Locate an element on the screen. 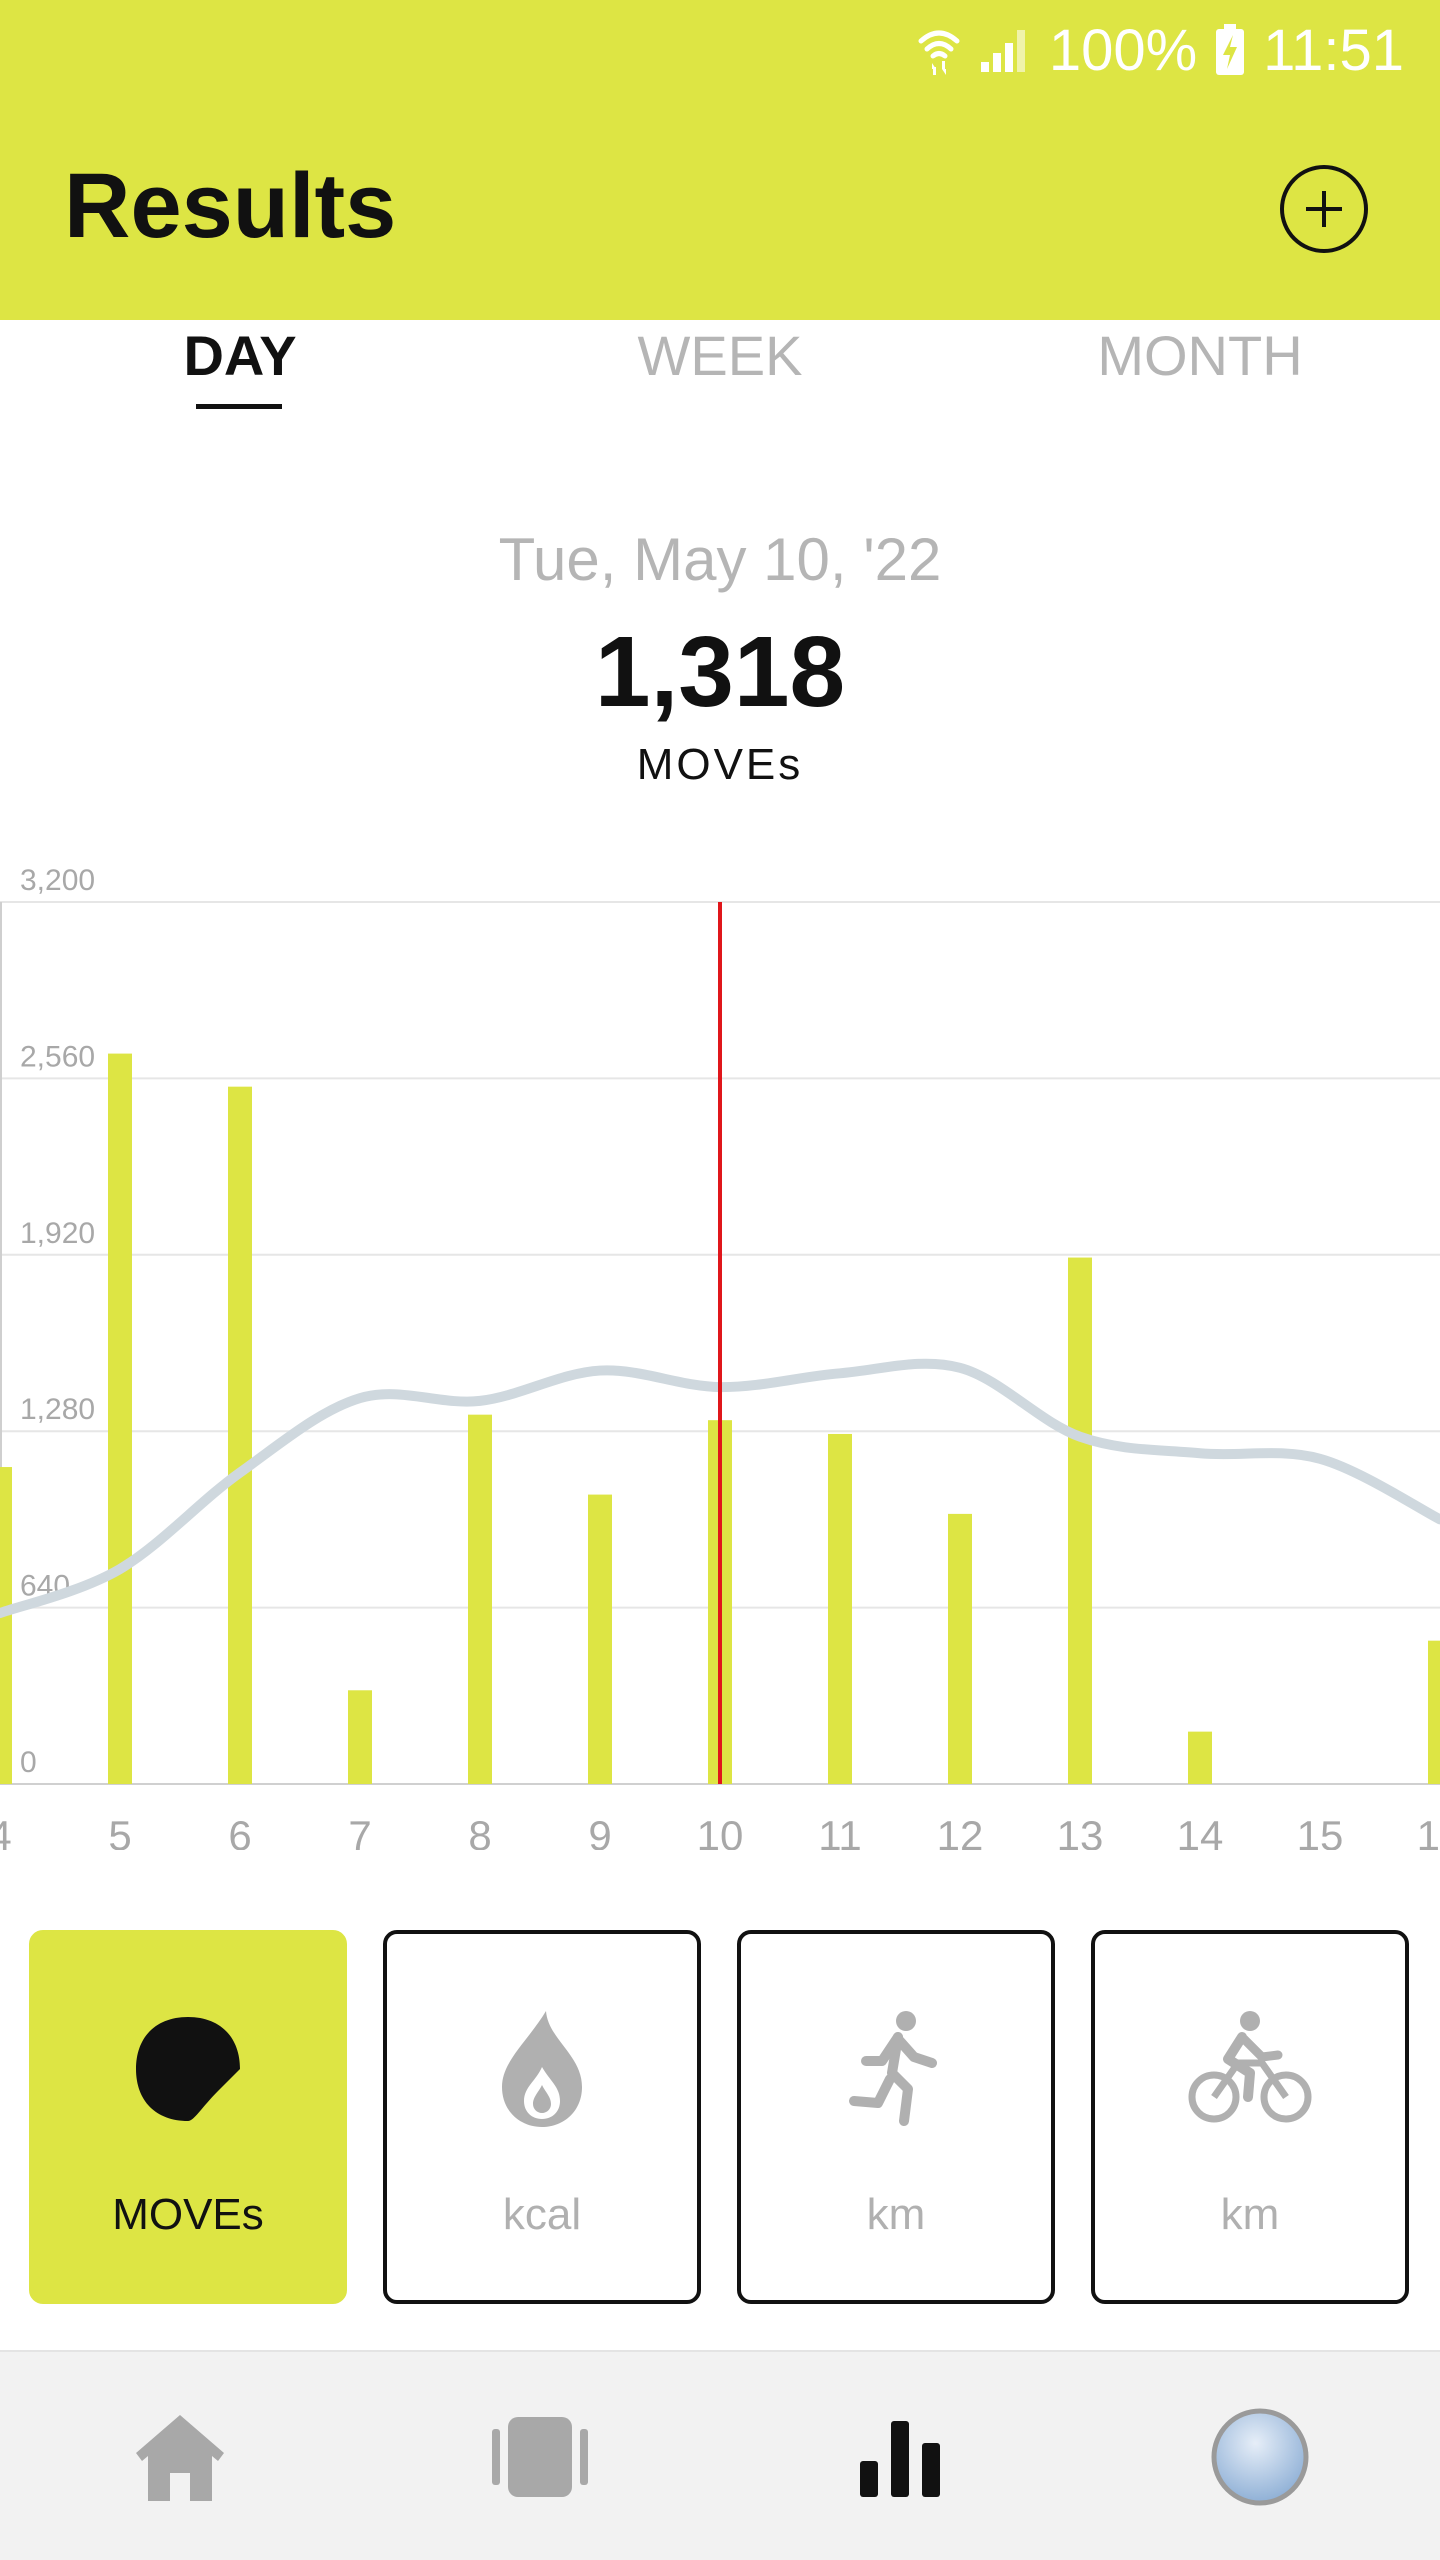 The image size is (1440, 2560). x-tick-label: 11 is located at coordinates (840, 1831).